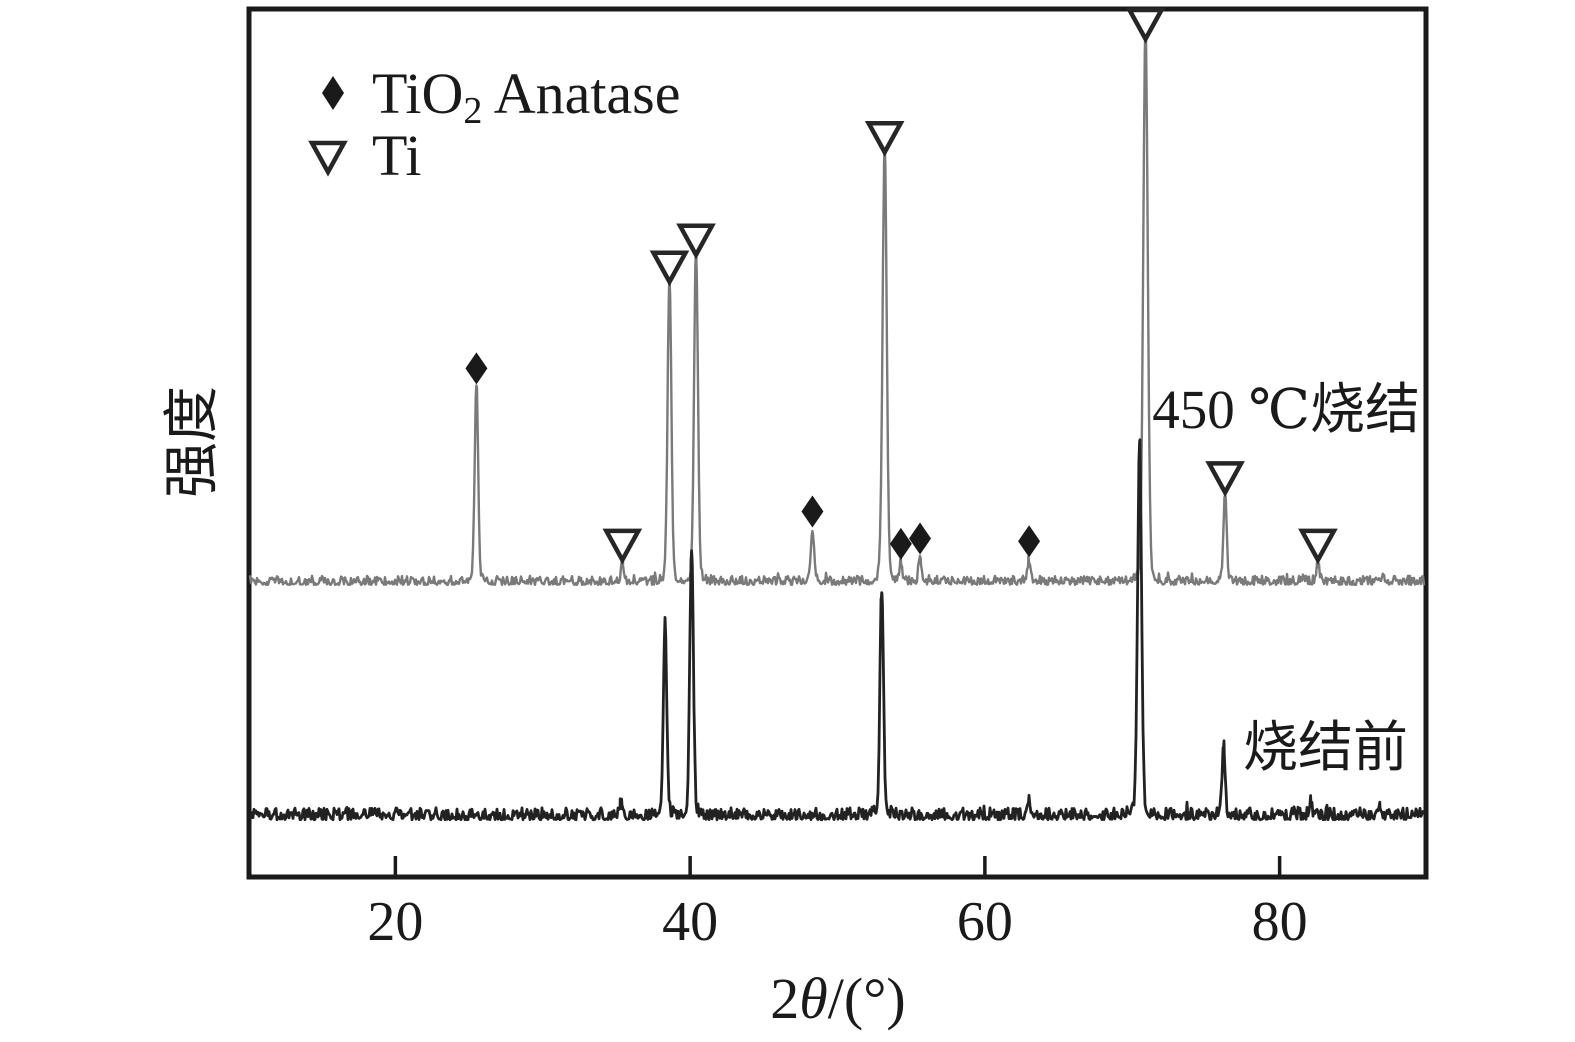 Image resolution: width=1575 pixels, height=1042 pixels. I want to click on x-axis-title-unit: /(°), so click(867, 998).